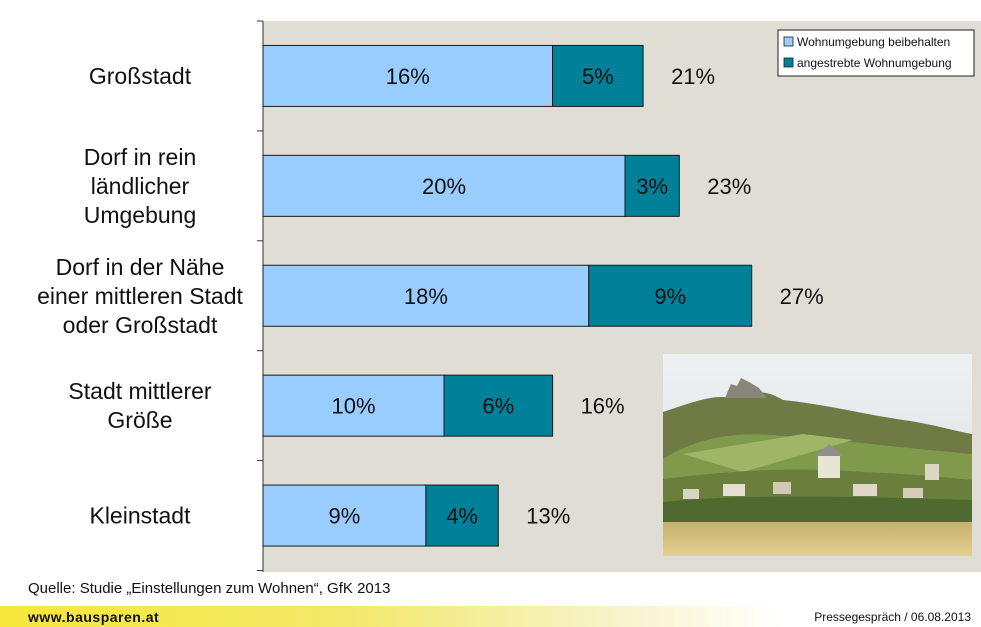  I want to click on bar-value-label: 5%, so click(598, 76).